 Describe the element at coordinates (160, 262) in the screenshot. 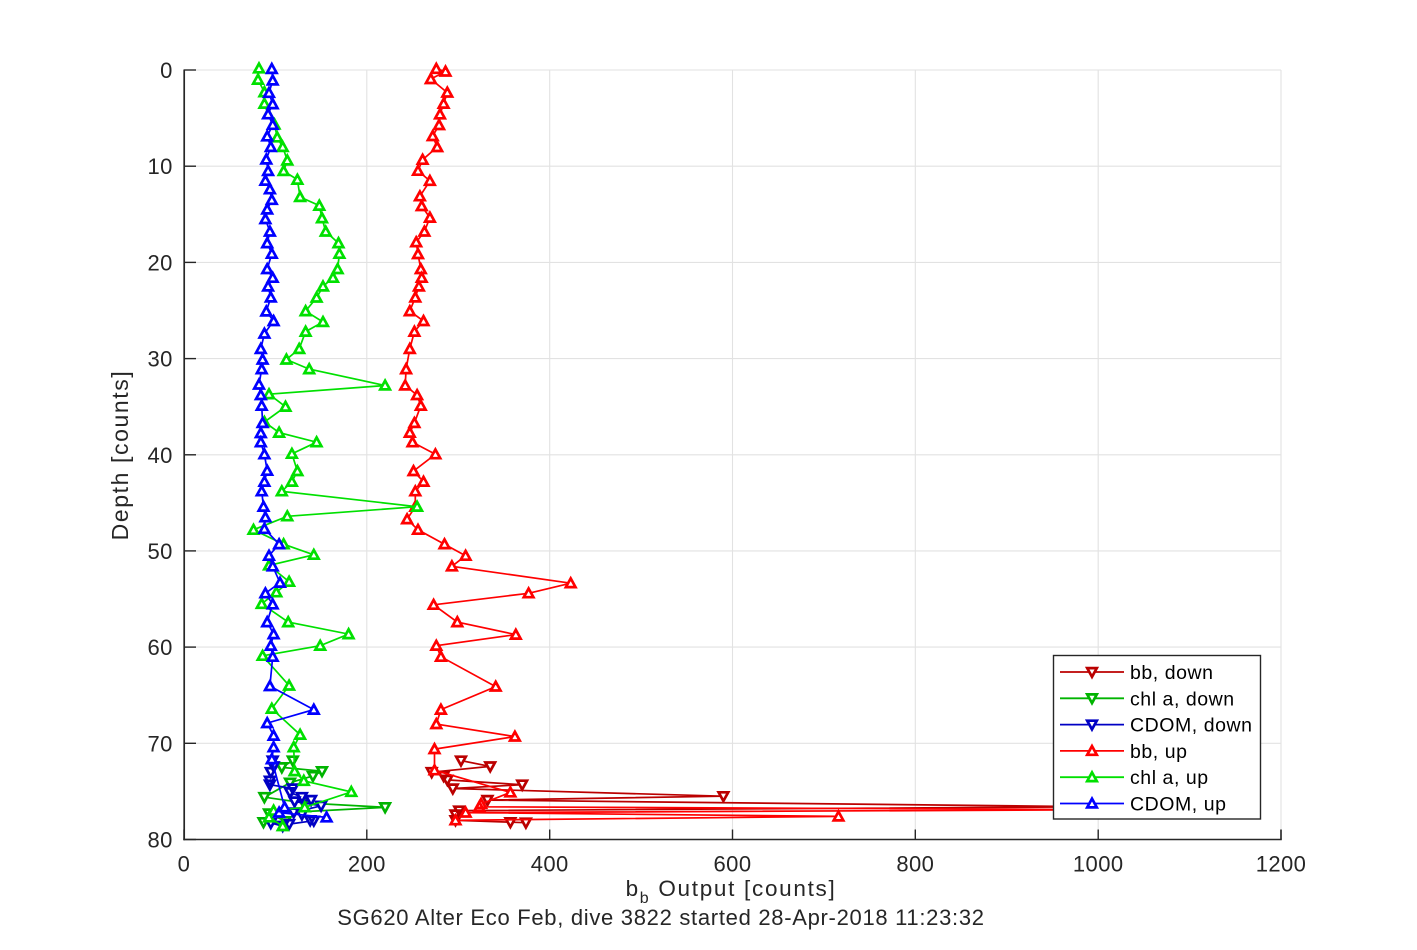

I see `svg-text: 20` at that location.